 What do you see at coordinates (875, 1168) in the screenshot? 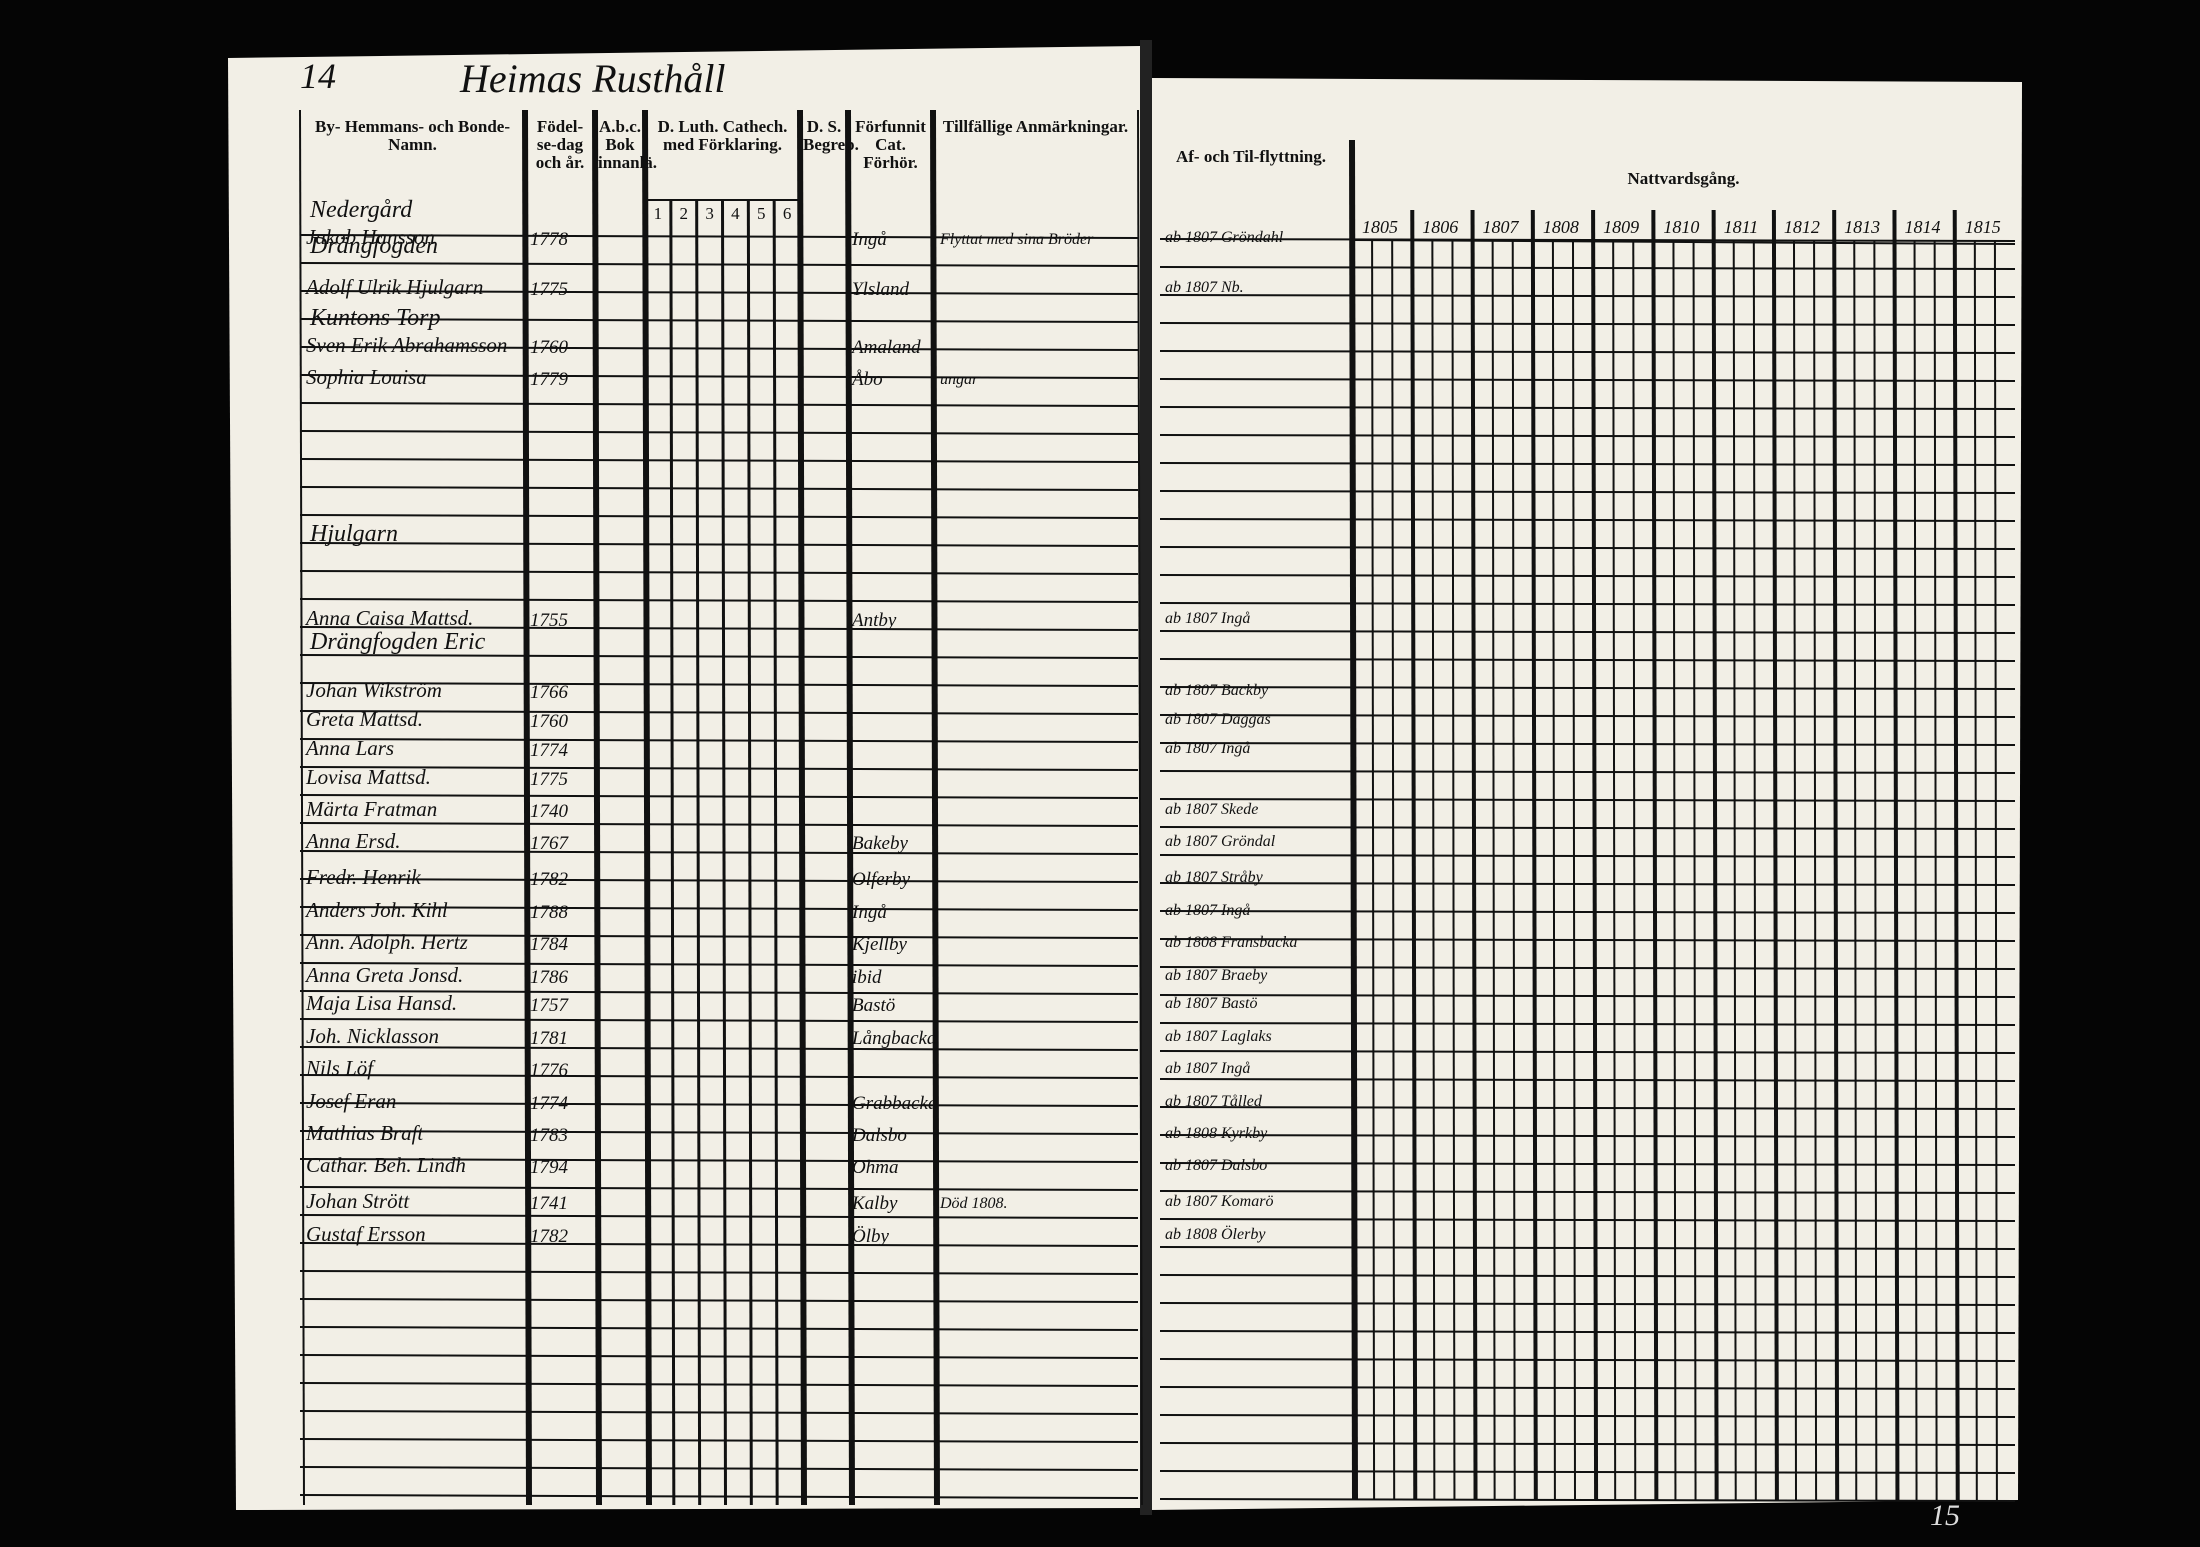
I see `entry-text: Ohma` at bounding box center [875, 1168].